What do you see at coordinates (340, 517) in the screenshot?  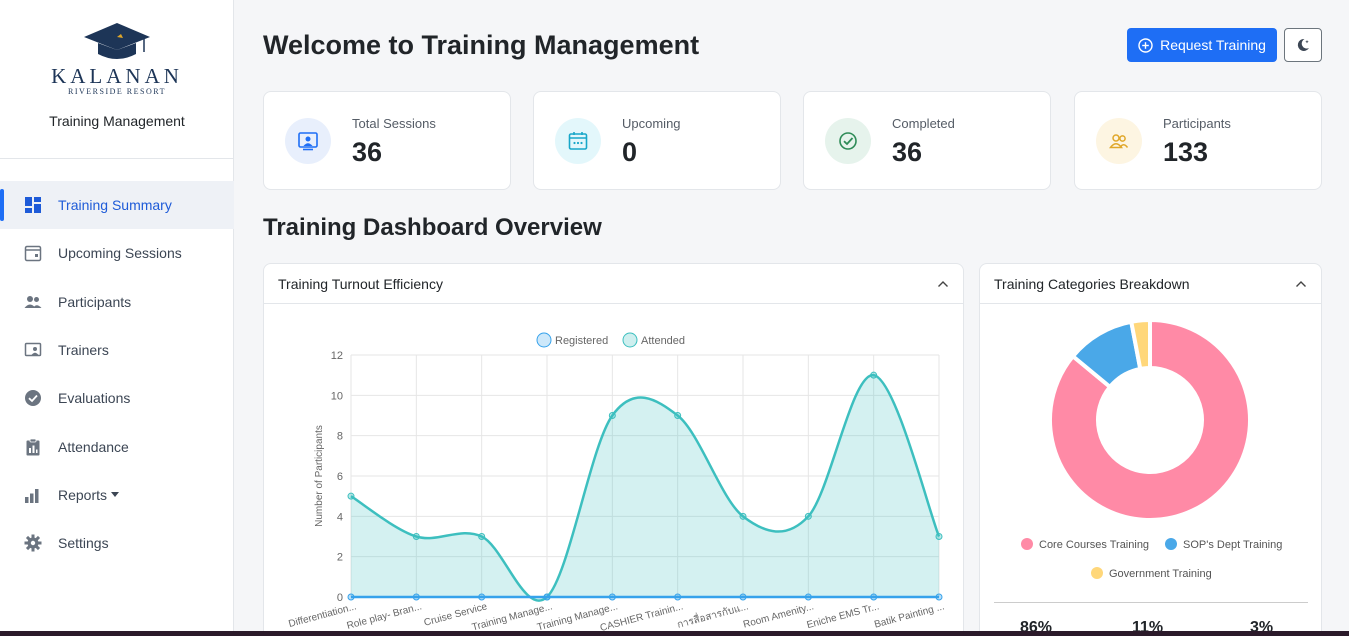 I see `y-tick-label: 4` at bounding box center [340, 517].